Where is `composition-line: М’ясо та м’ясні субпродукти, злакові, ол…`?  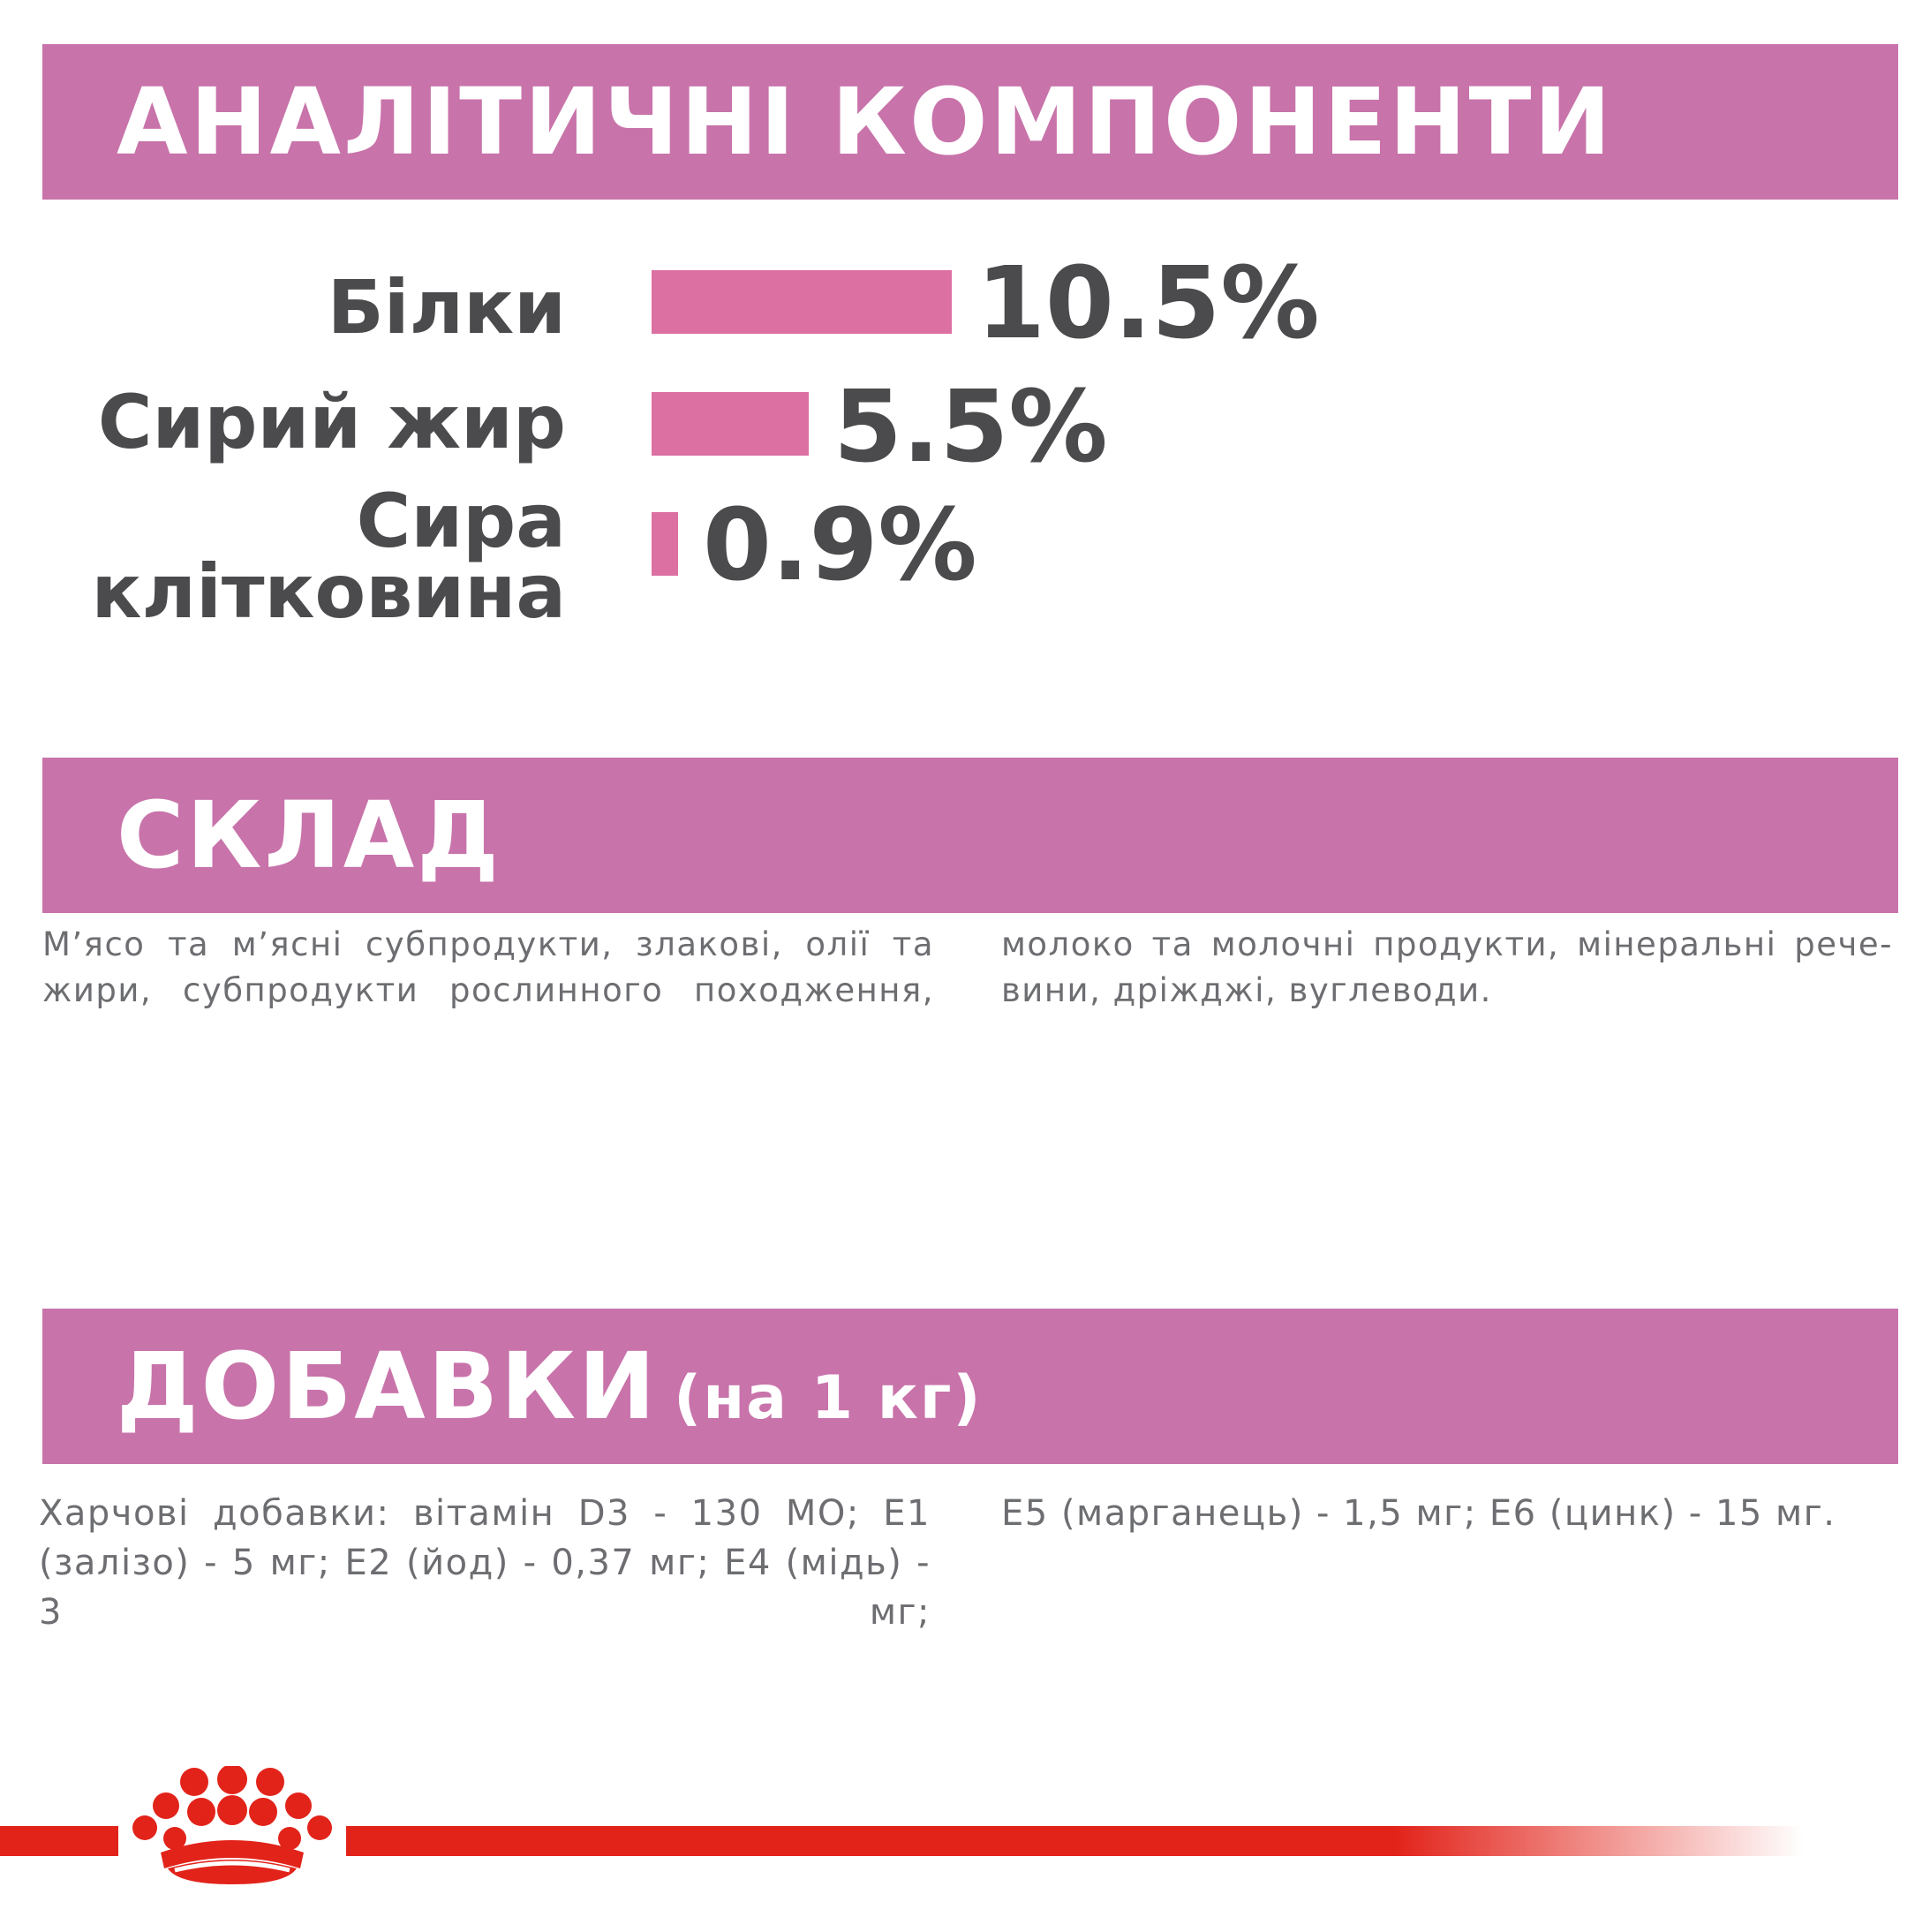 composition-line: М’ясо та м’ясні субпродукти, злакові, ол… is located at coordinates (488, 944).